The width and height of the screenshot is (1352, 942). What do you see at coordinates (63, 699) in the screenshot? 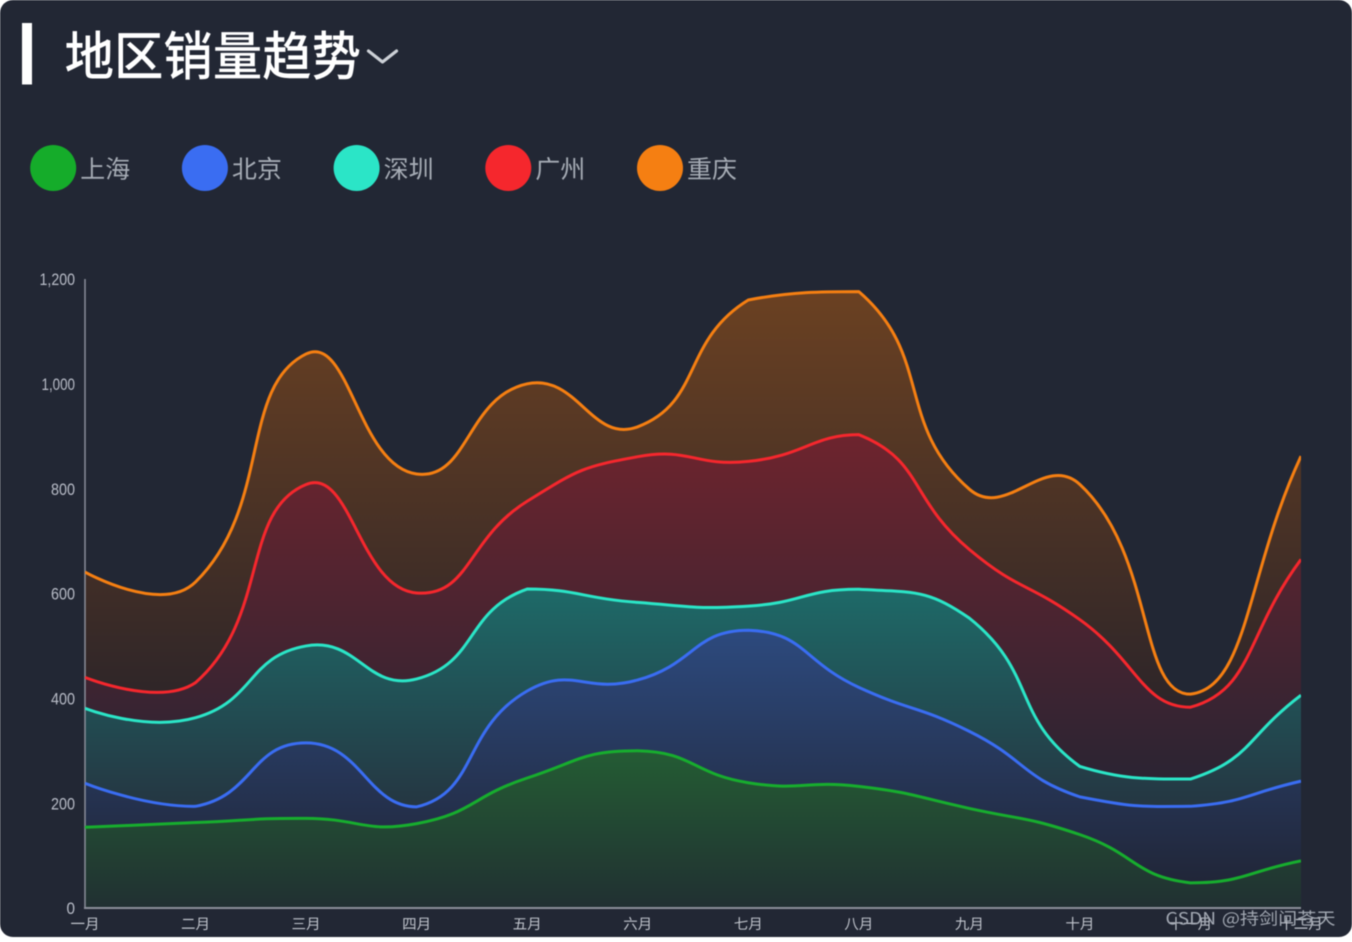
I see `svg-text: 400` at bounding box center [63, 699].